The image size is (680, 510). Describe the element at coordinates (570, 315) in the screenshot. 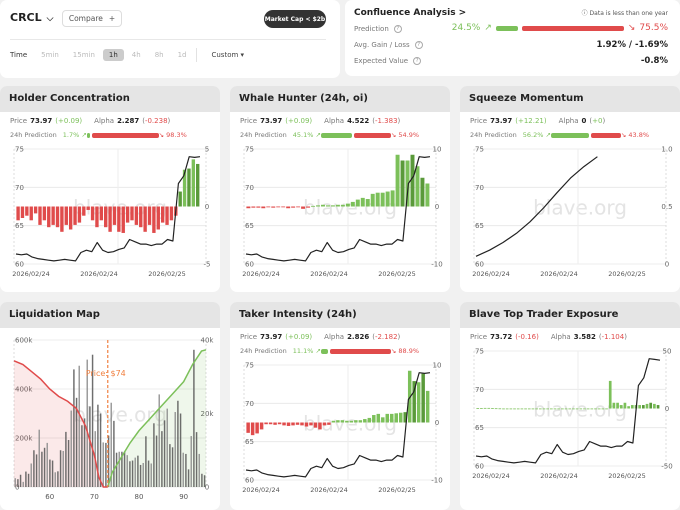

I see `panel-title: Blave Top Trader Exposure` at that location.